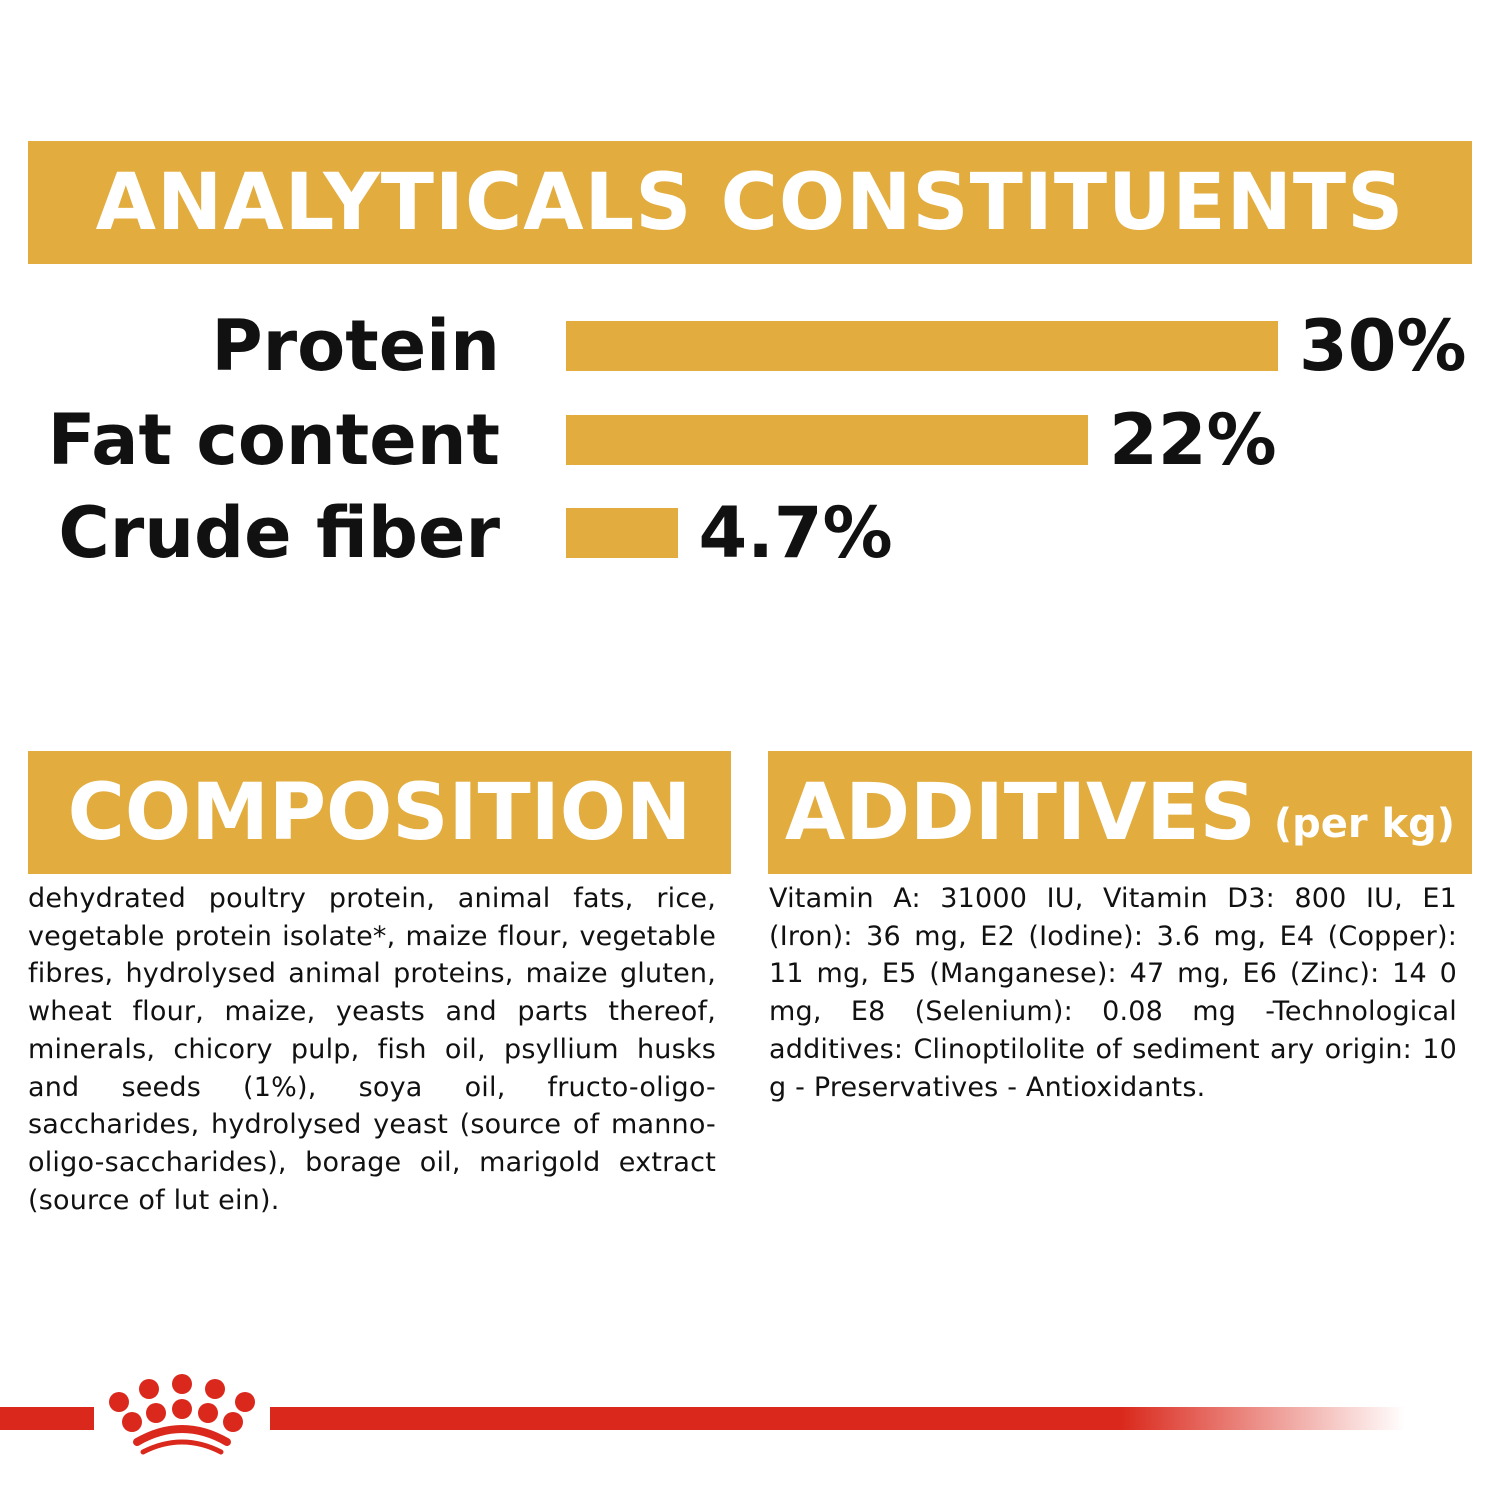  I want to click on analyticals-header: ANALYTICALS CONSTITUENTS, so click(750, 202).